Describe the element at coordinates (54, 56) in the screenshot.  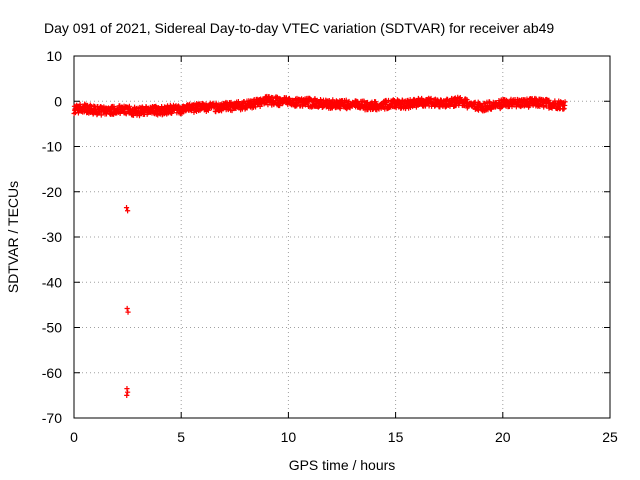
I see `y-tick-label: 10` at that location.